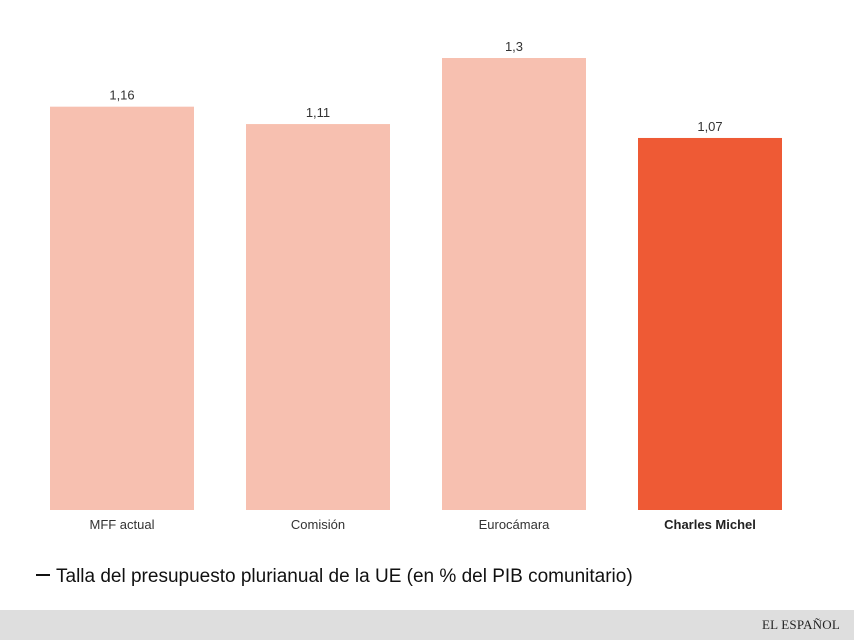 Image resolution: width=854 pixels, height=640 pixels. I want to click on category-label: MFF actual, so click(121, 524).